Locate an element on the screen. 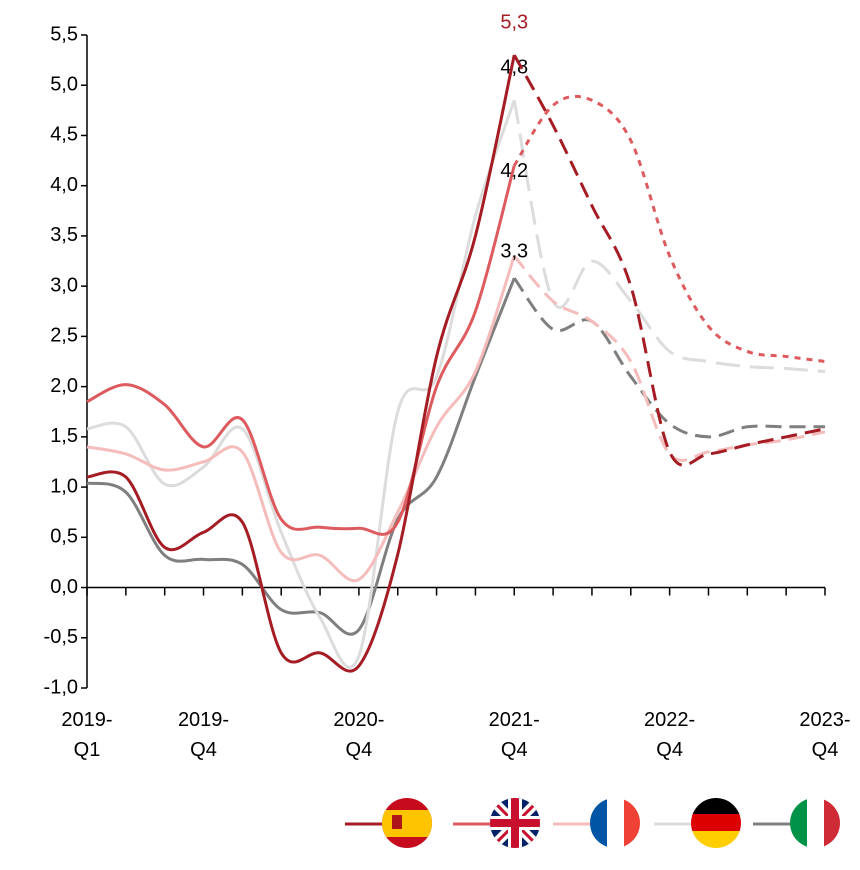 The image size is (860, 870). y-tick-label: -0,5 is located at coordinates (61, 637).